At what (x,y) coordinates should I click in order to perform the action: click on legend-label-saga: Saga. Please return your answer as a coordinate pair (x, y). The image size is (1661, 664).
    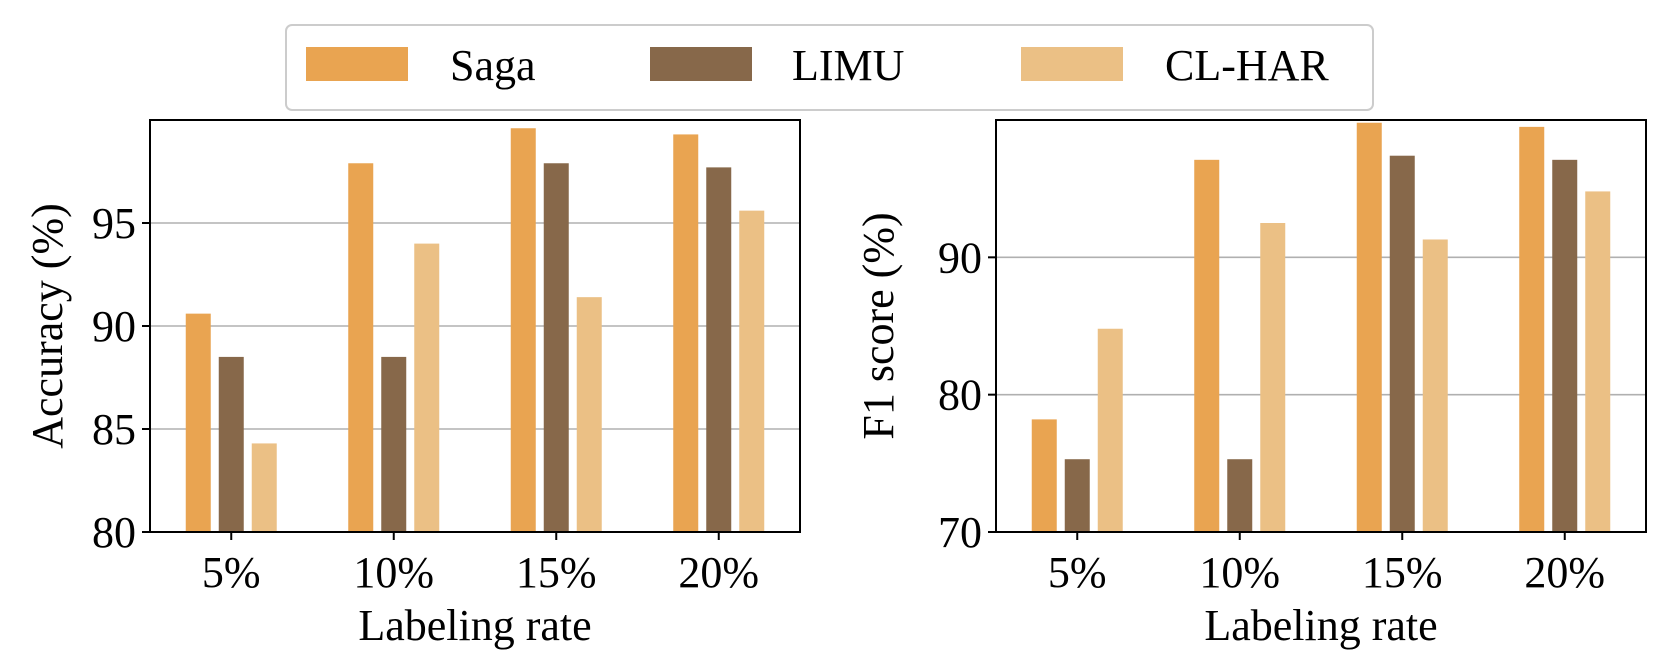
    Looking at the image, I should click on (493, 65).